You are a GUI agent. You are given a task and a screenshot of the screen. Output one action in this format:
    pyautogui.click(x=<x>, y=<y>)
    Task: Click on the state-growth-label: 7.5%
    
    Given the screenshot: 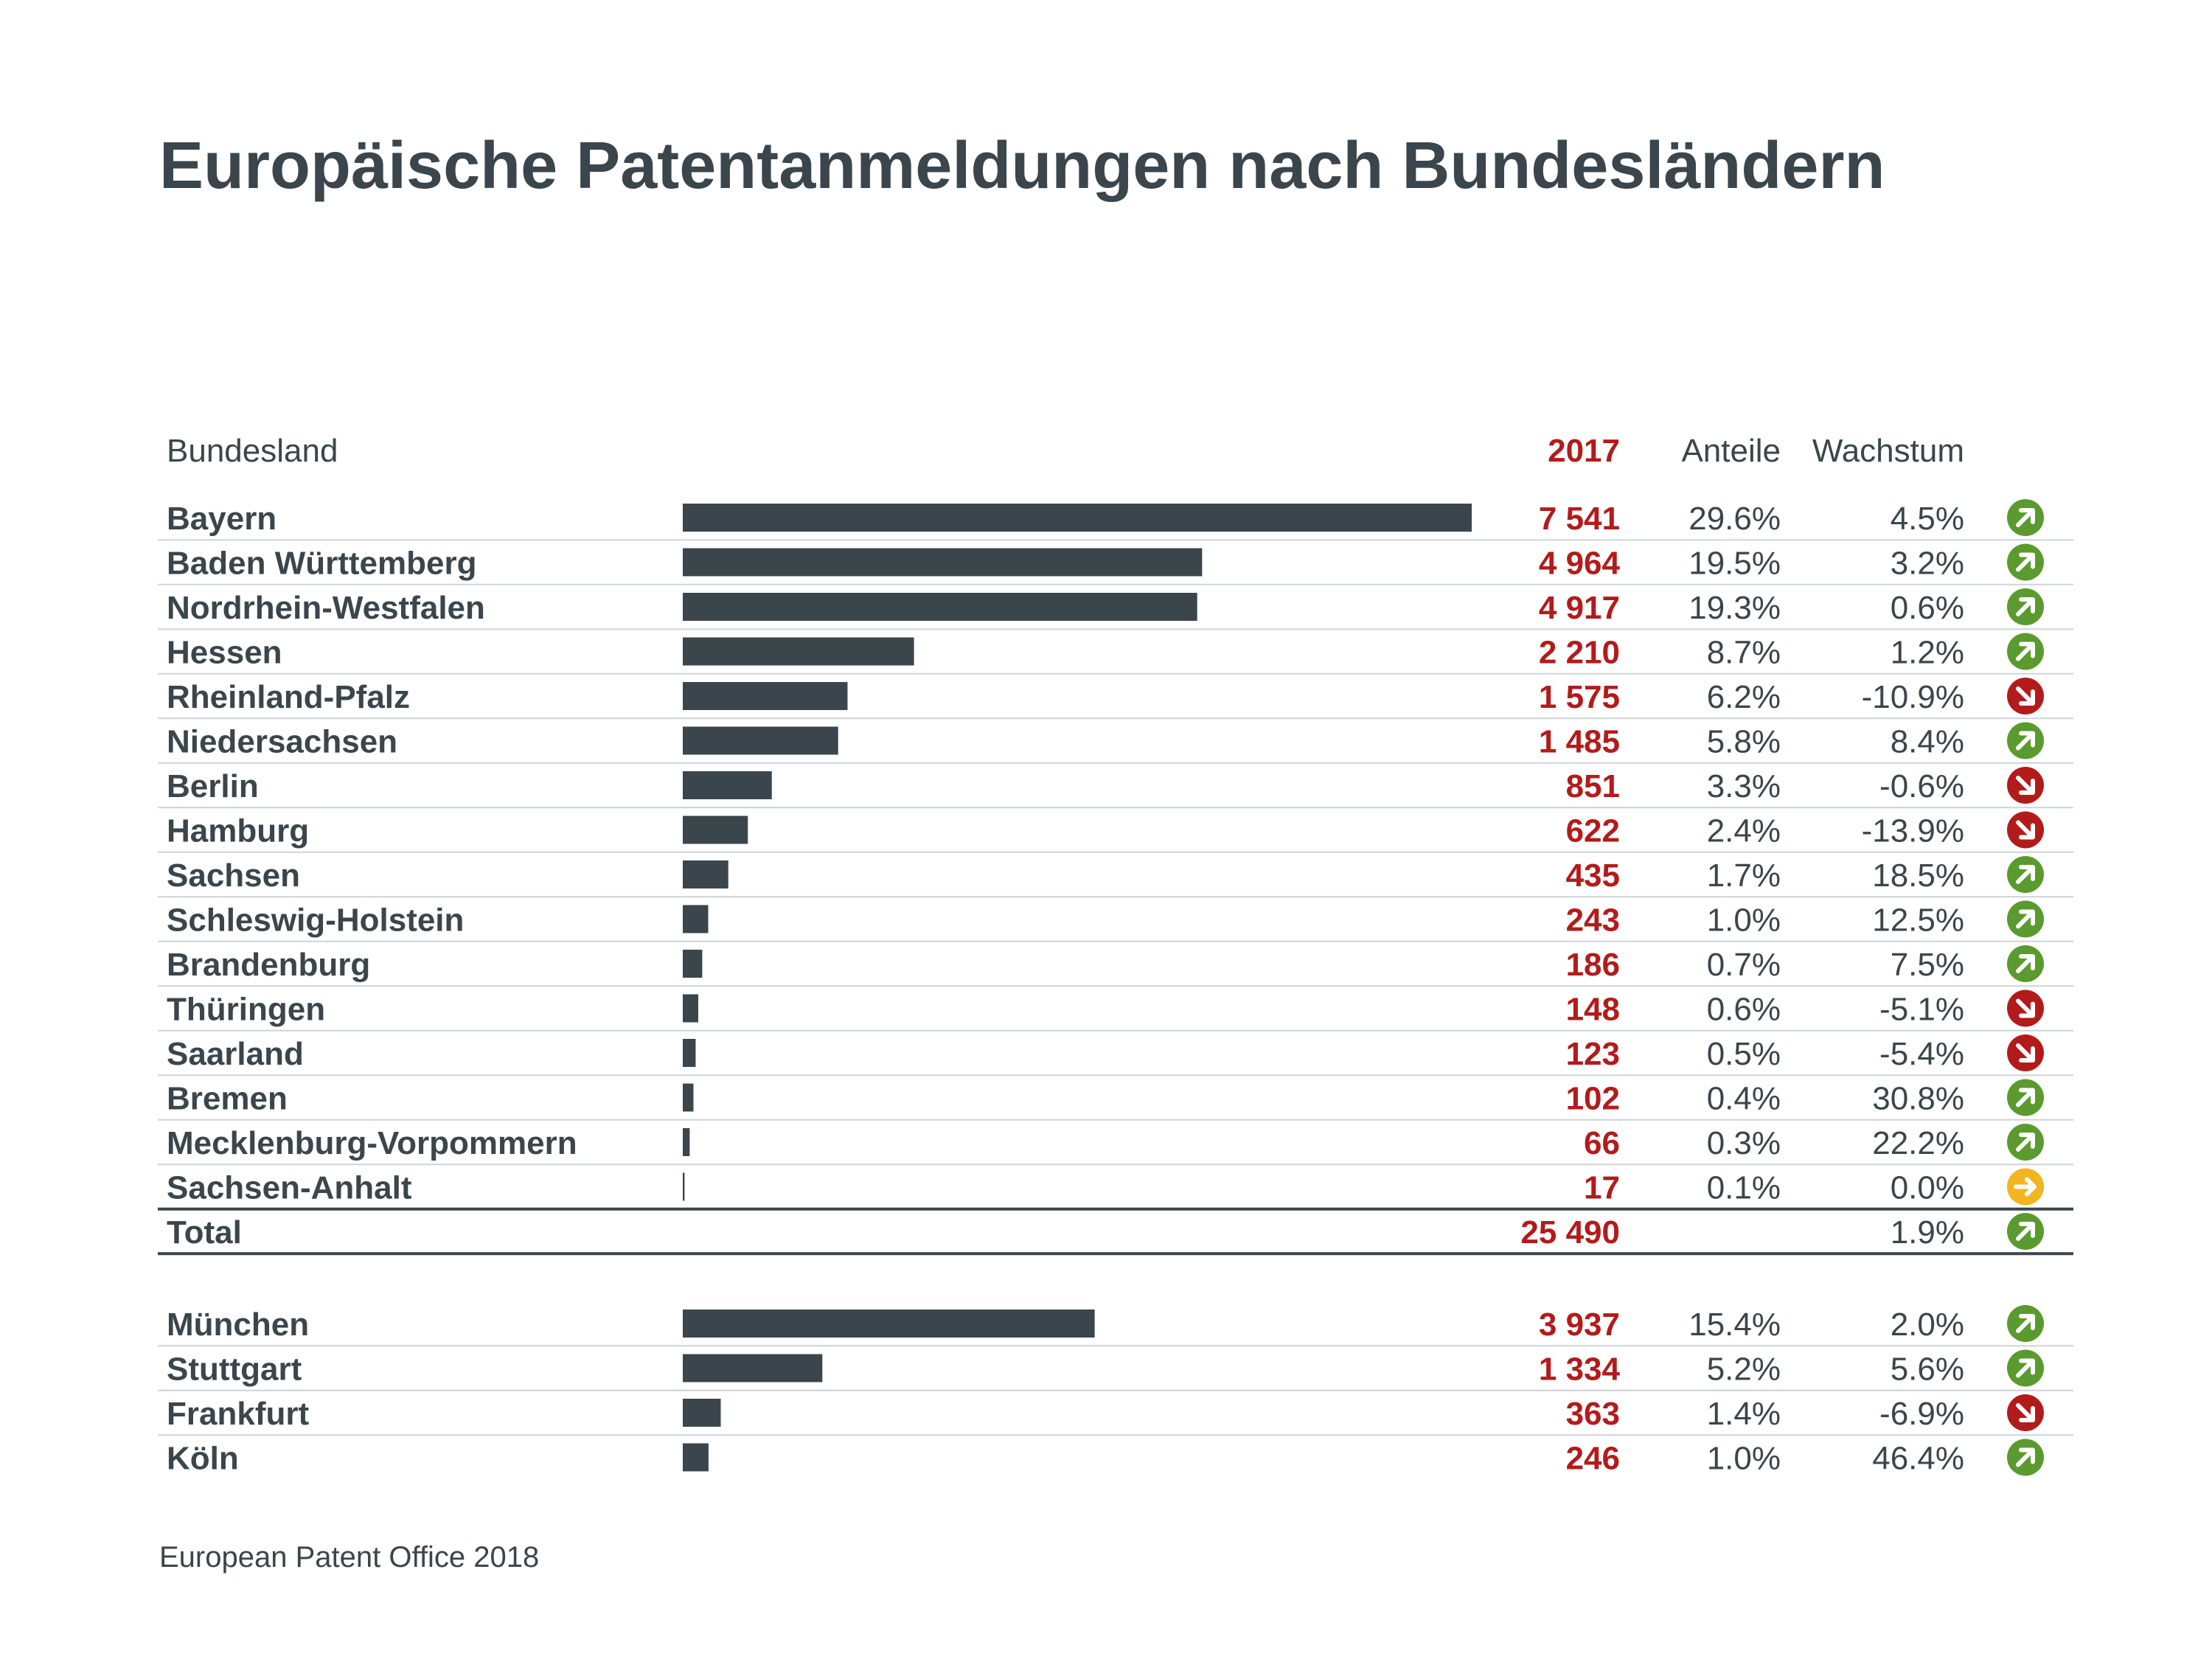 What is the action you would take?
    pyautogui.click(x=1927, y=965)
    